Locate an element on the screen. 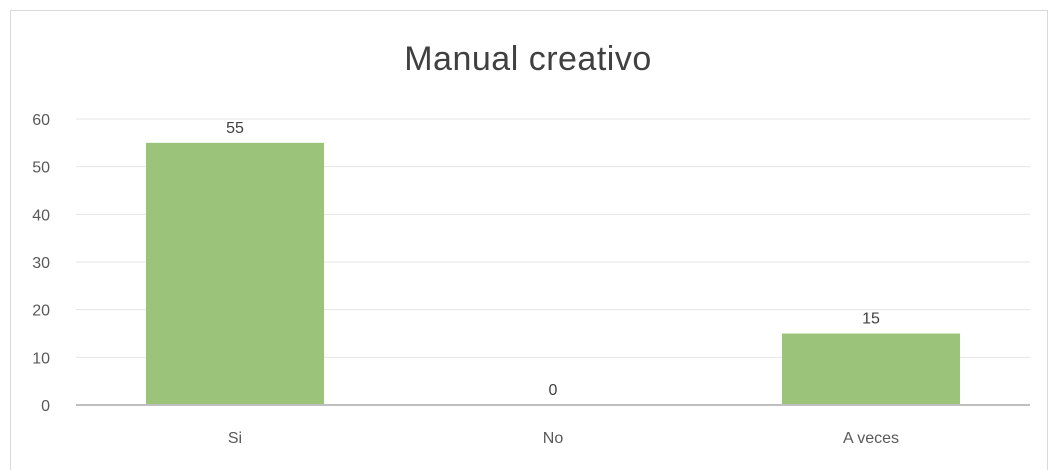  data-label: 0 is located at coordinates (553, 390).